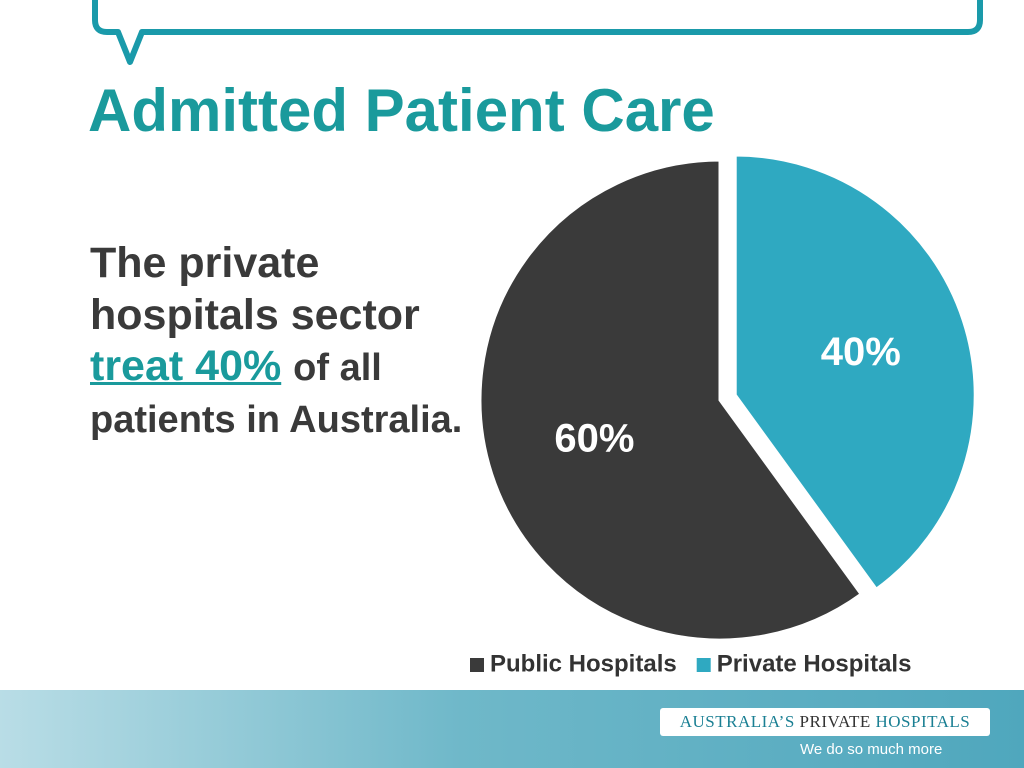 The height and width of the screenshot is (768, 1024). What do you see at coordinates (255, 289) in the screenshot?
I see `body-part: The private hospitals sector` at bounding box center [255, 289].